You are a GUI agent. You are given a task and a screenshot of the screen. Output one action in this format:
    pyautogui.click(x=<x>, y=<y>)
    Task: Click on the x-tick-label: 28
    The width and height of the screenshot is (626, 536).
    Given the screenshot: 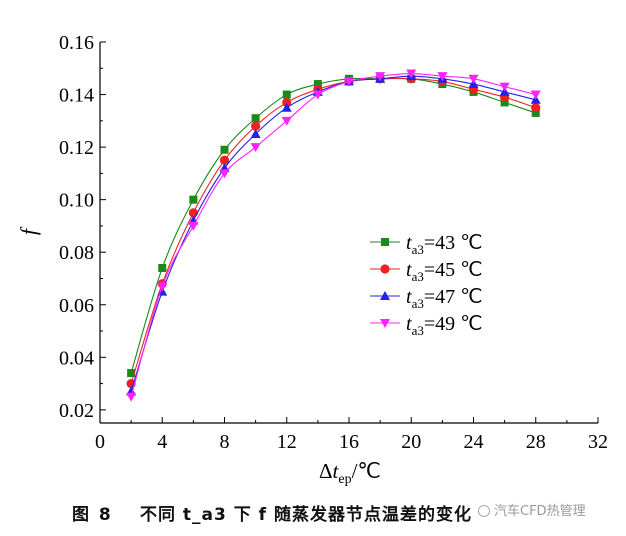 What is the action you would take?
    pyautogui.click(x=536, y=442)
    